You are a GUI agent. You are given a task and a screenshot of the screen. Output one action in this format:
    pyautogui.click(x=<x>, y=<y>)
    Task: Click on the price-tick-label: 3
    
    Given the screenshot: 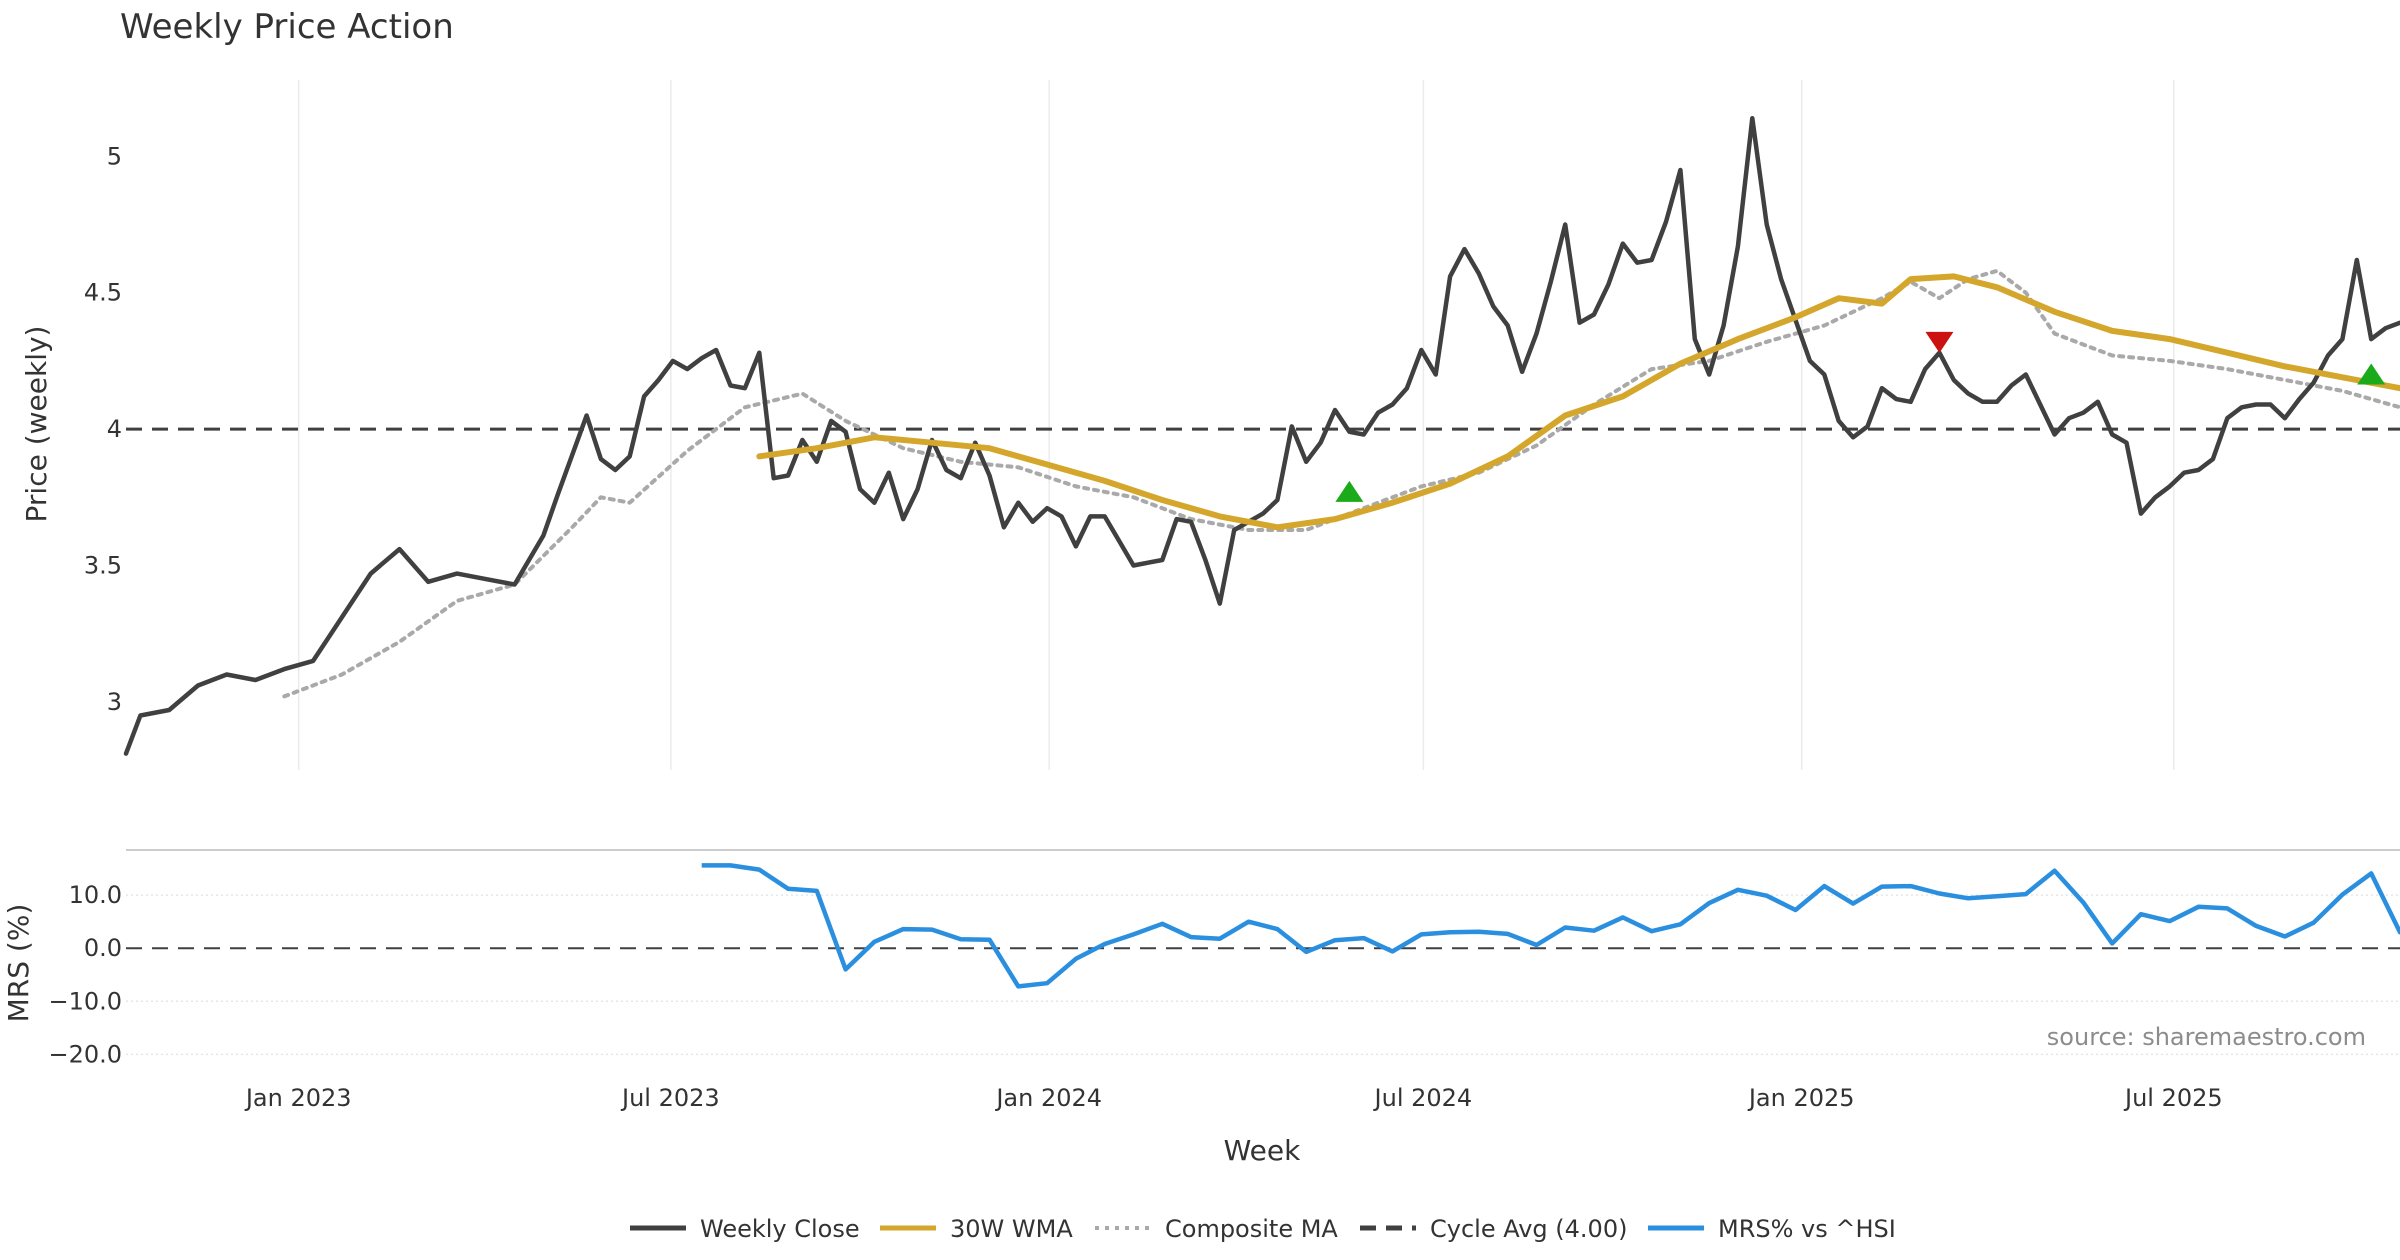 What is the action you would take?
    pyautogui.click(x=114, y=702)
    